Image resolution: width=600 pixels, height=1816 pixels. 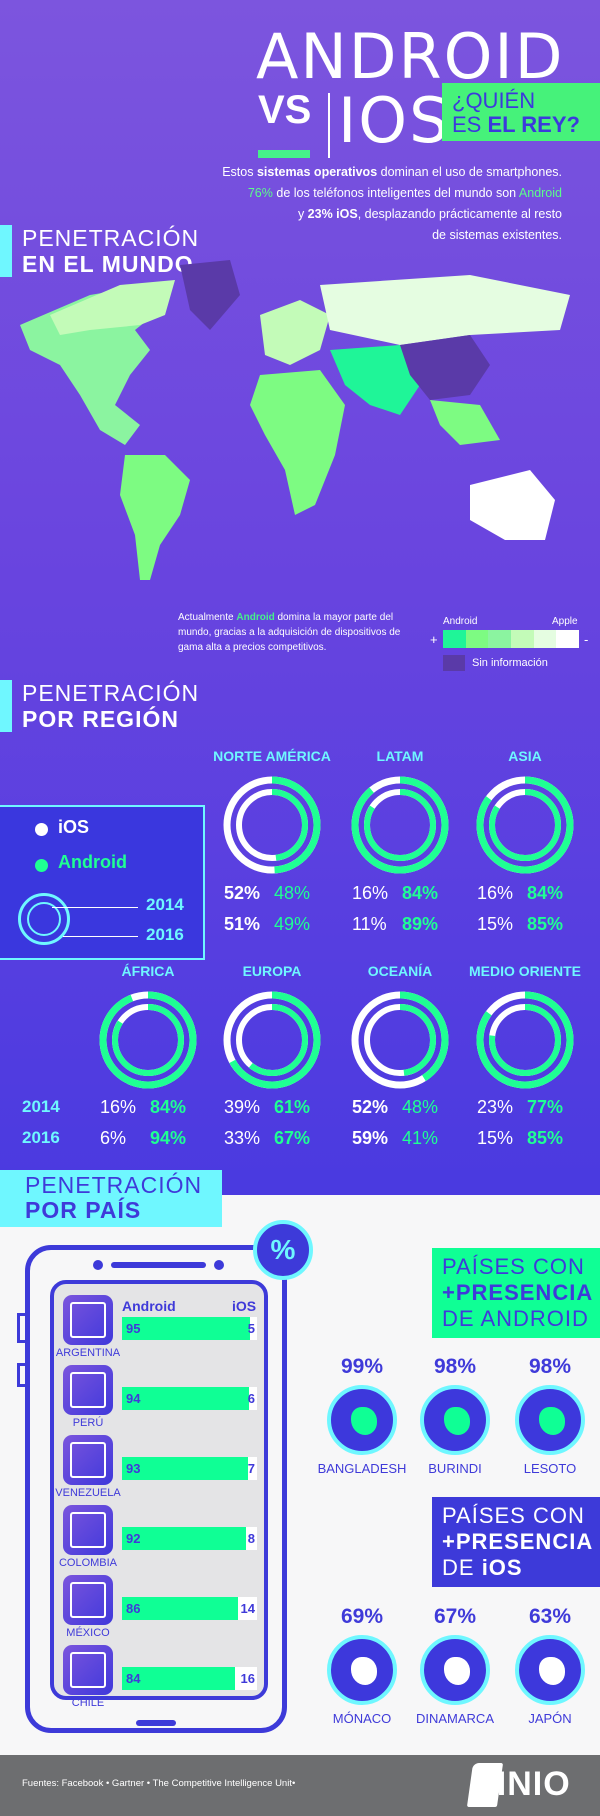 What do you see at coordinates (550, 1616) in the screenshot?
I see `country-pct: 63%` at bounding box center [550, 1616].